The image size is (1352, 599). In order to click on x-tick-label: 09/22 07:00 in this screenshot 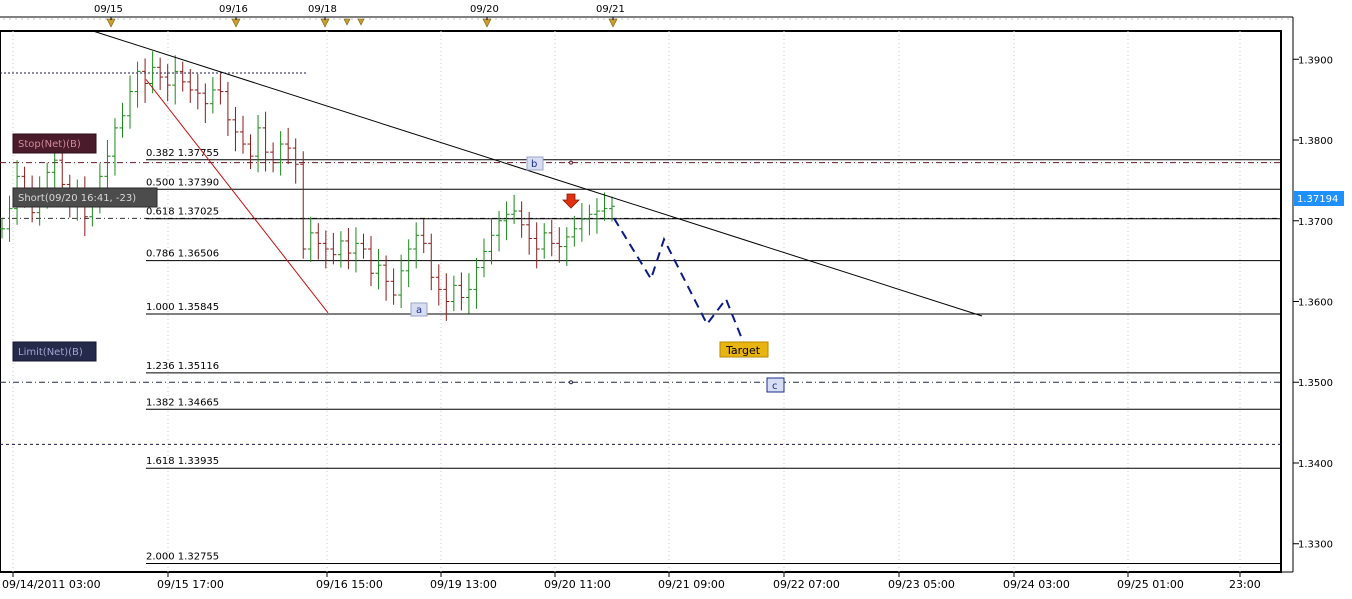, I will do `click(806, 584)`.